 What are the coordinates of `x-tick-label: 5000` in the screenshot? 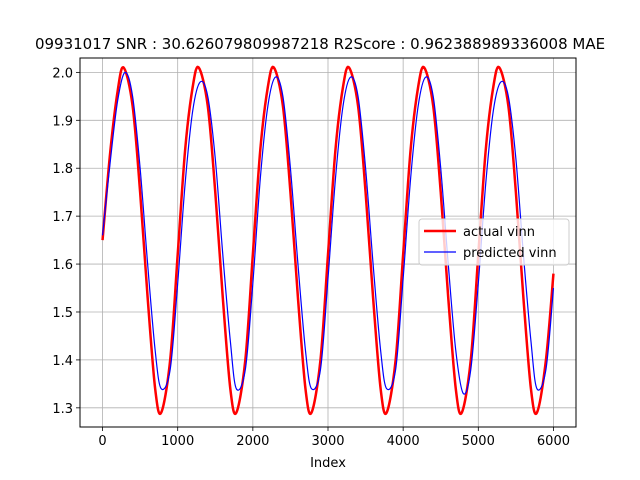 It's located at (478, 441).